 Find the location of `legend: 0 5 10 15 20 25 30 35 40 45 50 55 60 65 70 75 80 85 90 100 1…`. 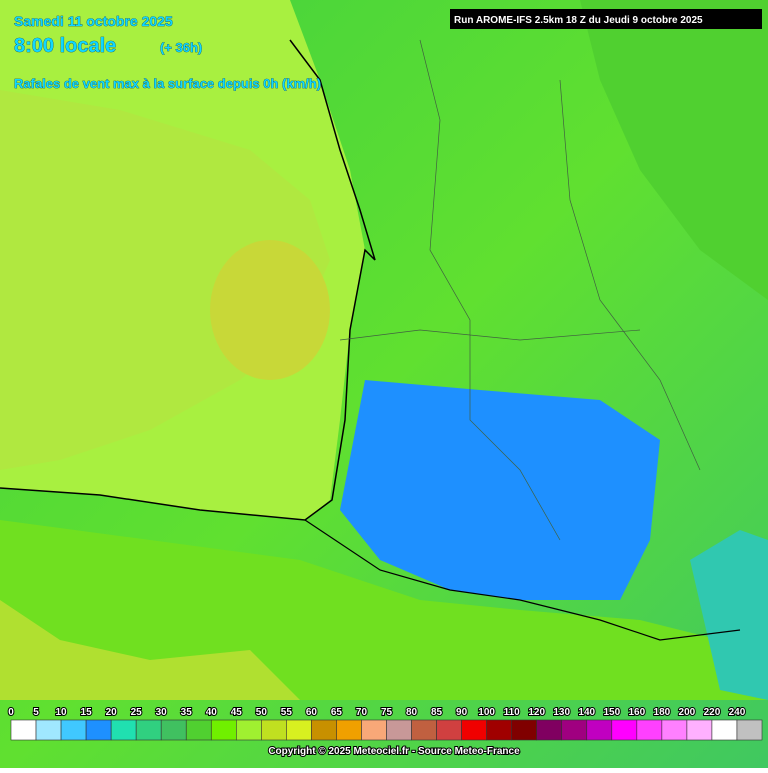

legend: 0 5 10 15 20 25 30 35 40 45 50 55 60 65 70 75 80 85 90 100 1… is located at coordinates (385, 723).